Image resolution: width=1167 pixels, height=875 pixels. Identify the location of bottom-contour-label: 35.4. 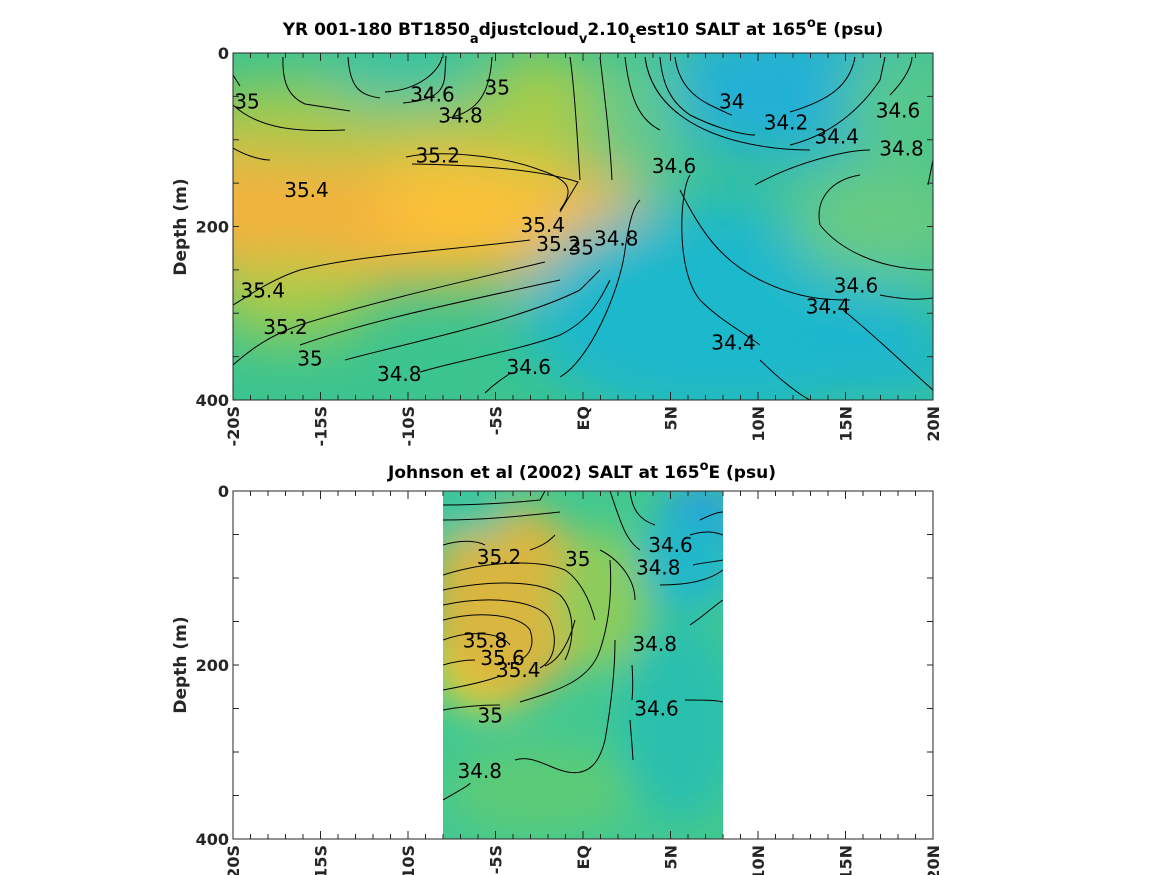
(518, 670).